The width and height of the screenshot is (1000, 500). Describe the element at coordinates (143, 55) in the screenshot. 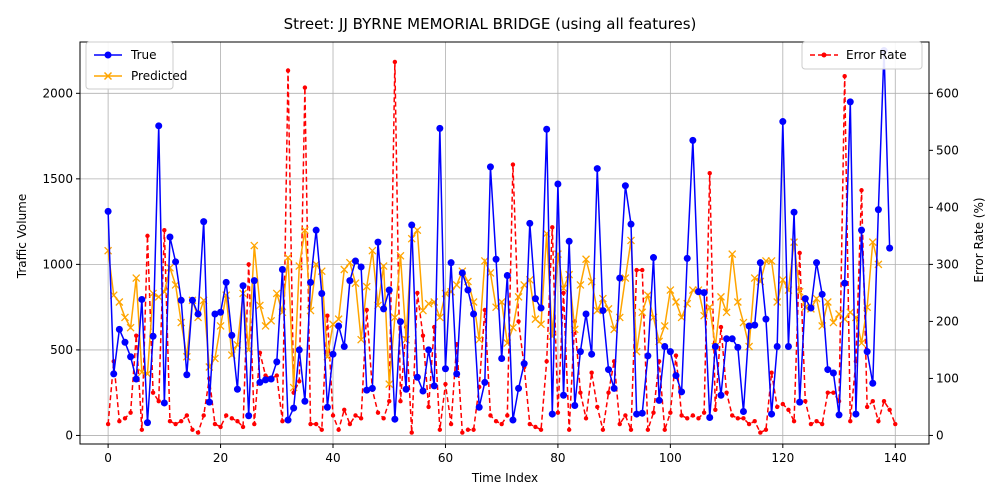

I see `legend-entry-true: True` at that location.